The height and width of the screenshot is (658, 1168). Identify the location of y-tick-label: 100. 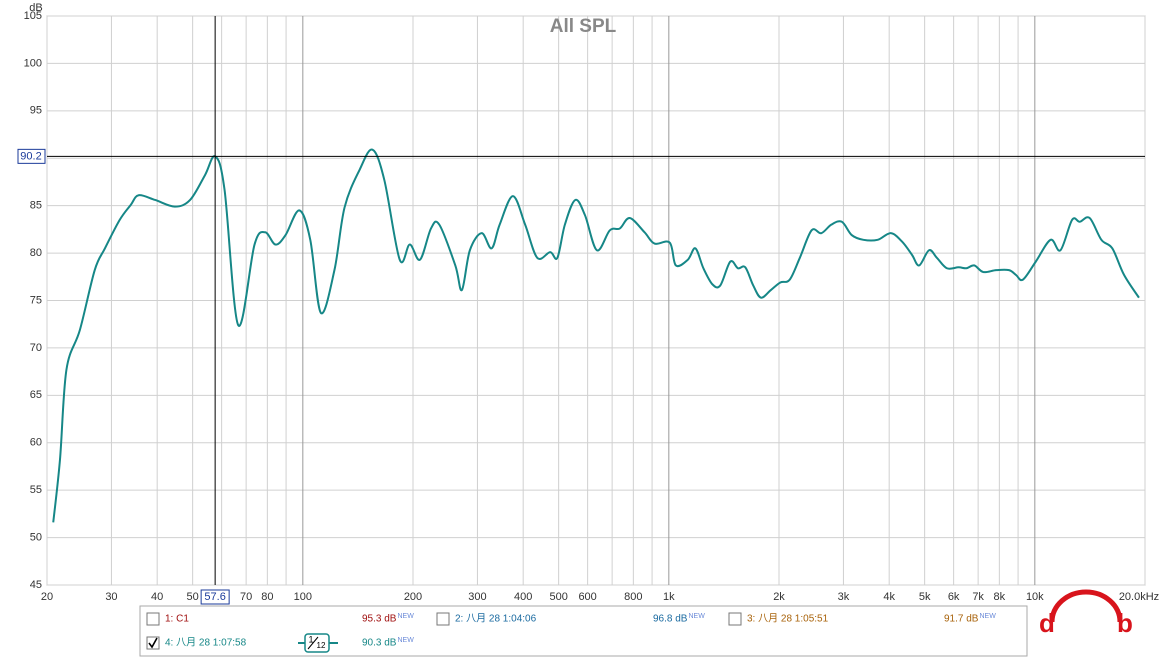
(33, 63).